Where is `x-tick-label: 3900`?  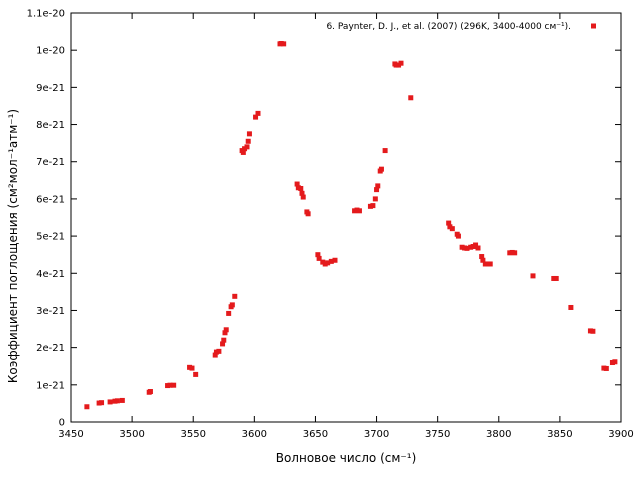 x-tick-label: 3900 is located at coordinates (620, 434).